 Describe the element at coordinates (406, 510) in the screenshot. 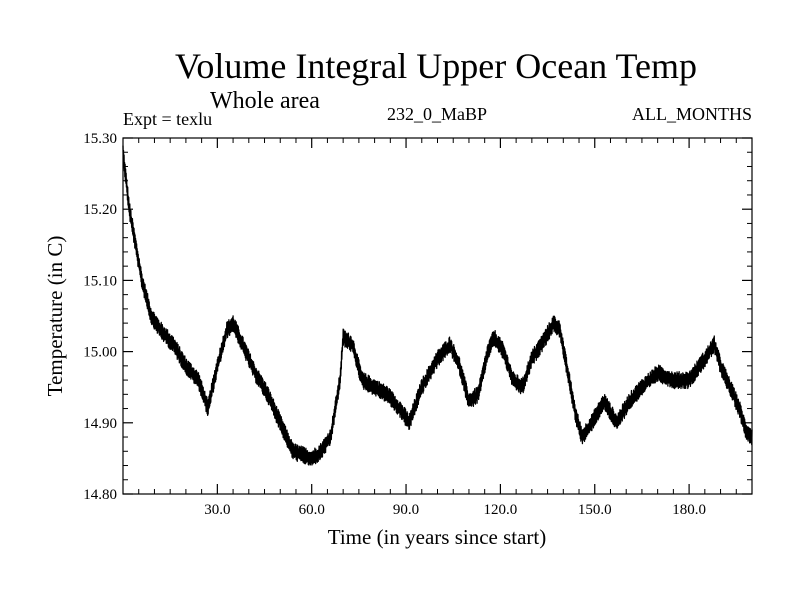

I see `x-tick-label: 90.0` at that location.